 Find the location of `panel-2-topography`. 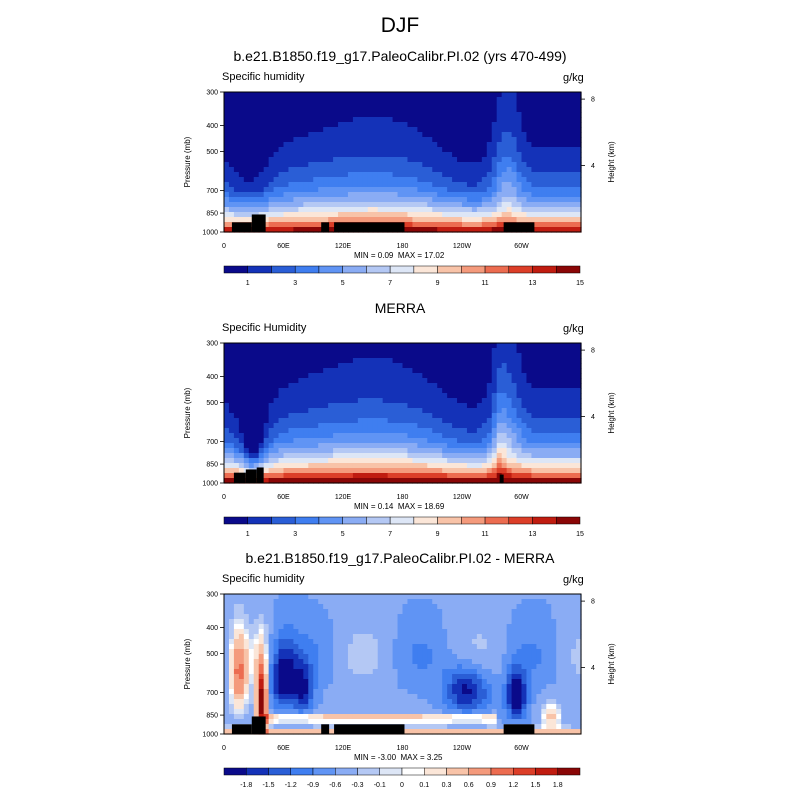

panel-2-topography is located at coordinates (501, 478).